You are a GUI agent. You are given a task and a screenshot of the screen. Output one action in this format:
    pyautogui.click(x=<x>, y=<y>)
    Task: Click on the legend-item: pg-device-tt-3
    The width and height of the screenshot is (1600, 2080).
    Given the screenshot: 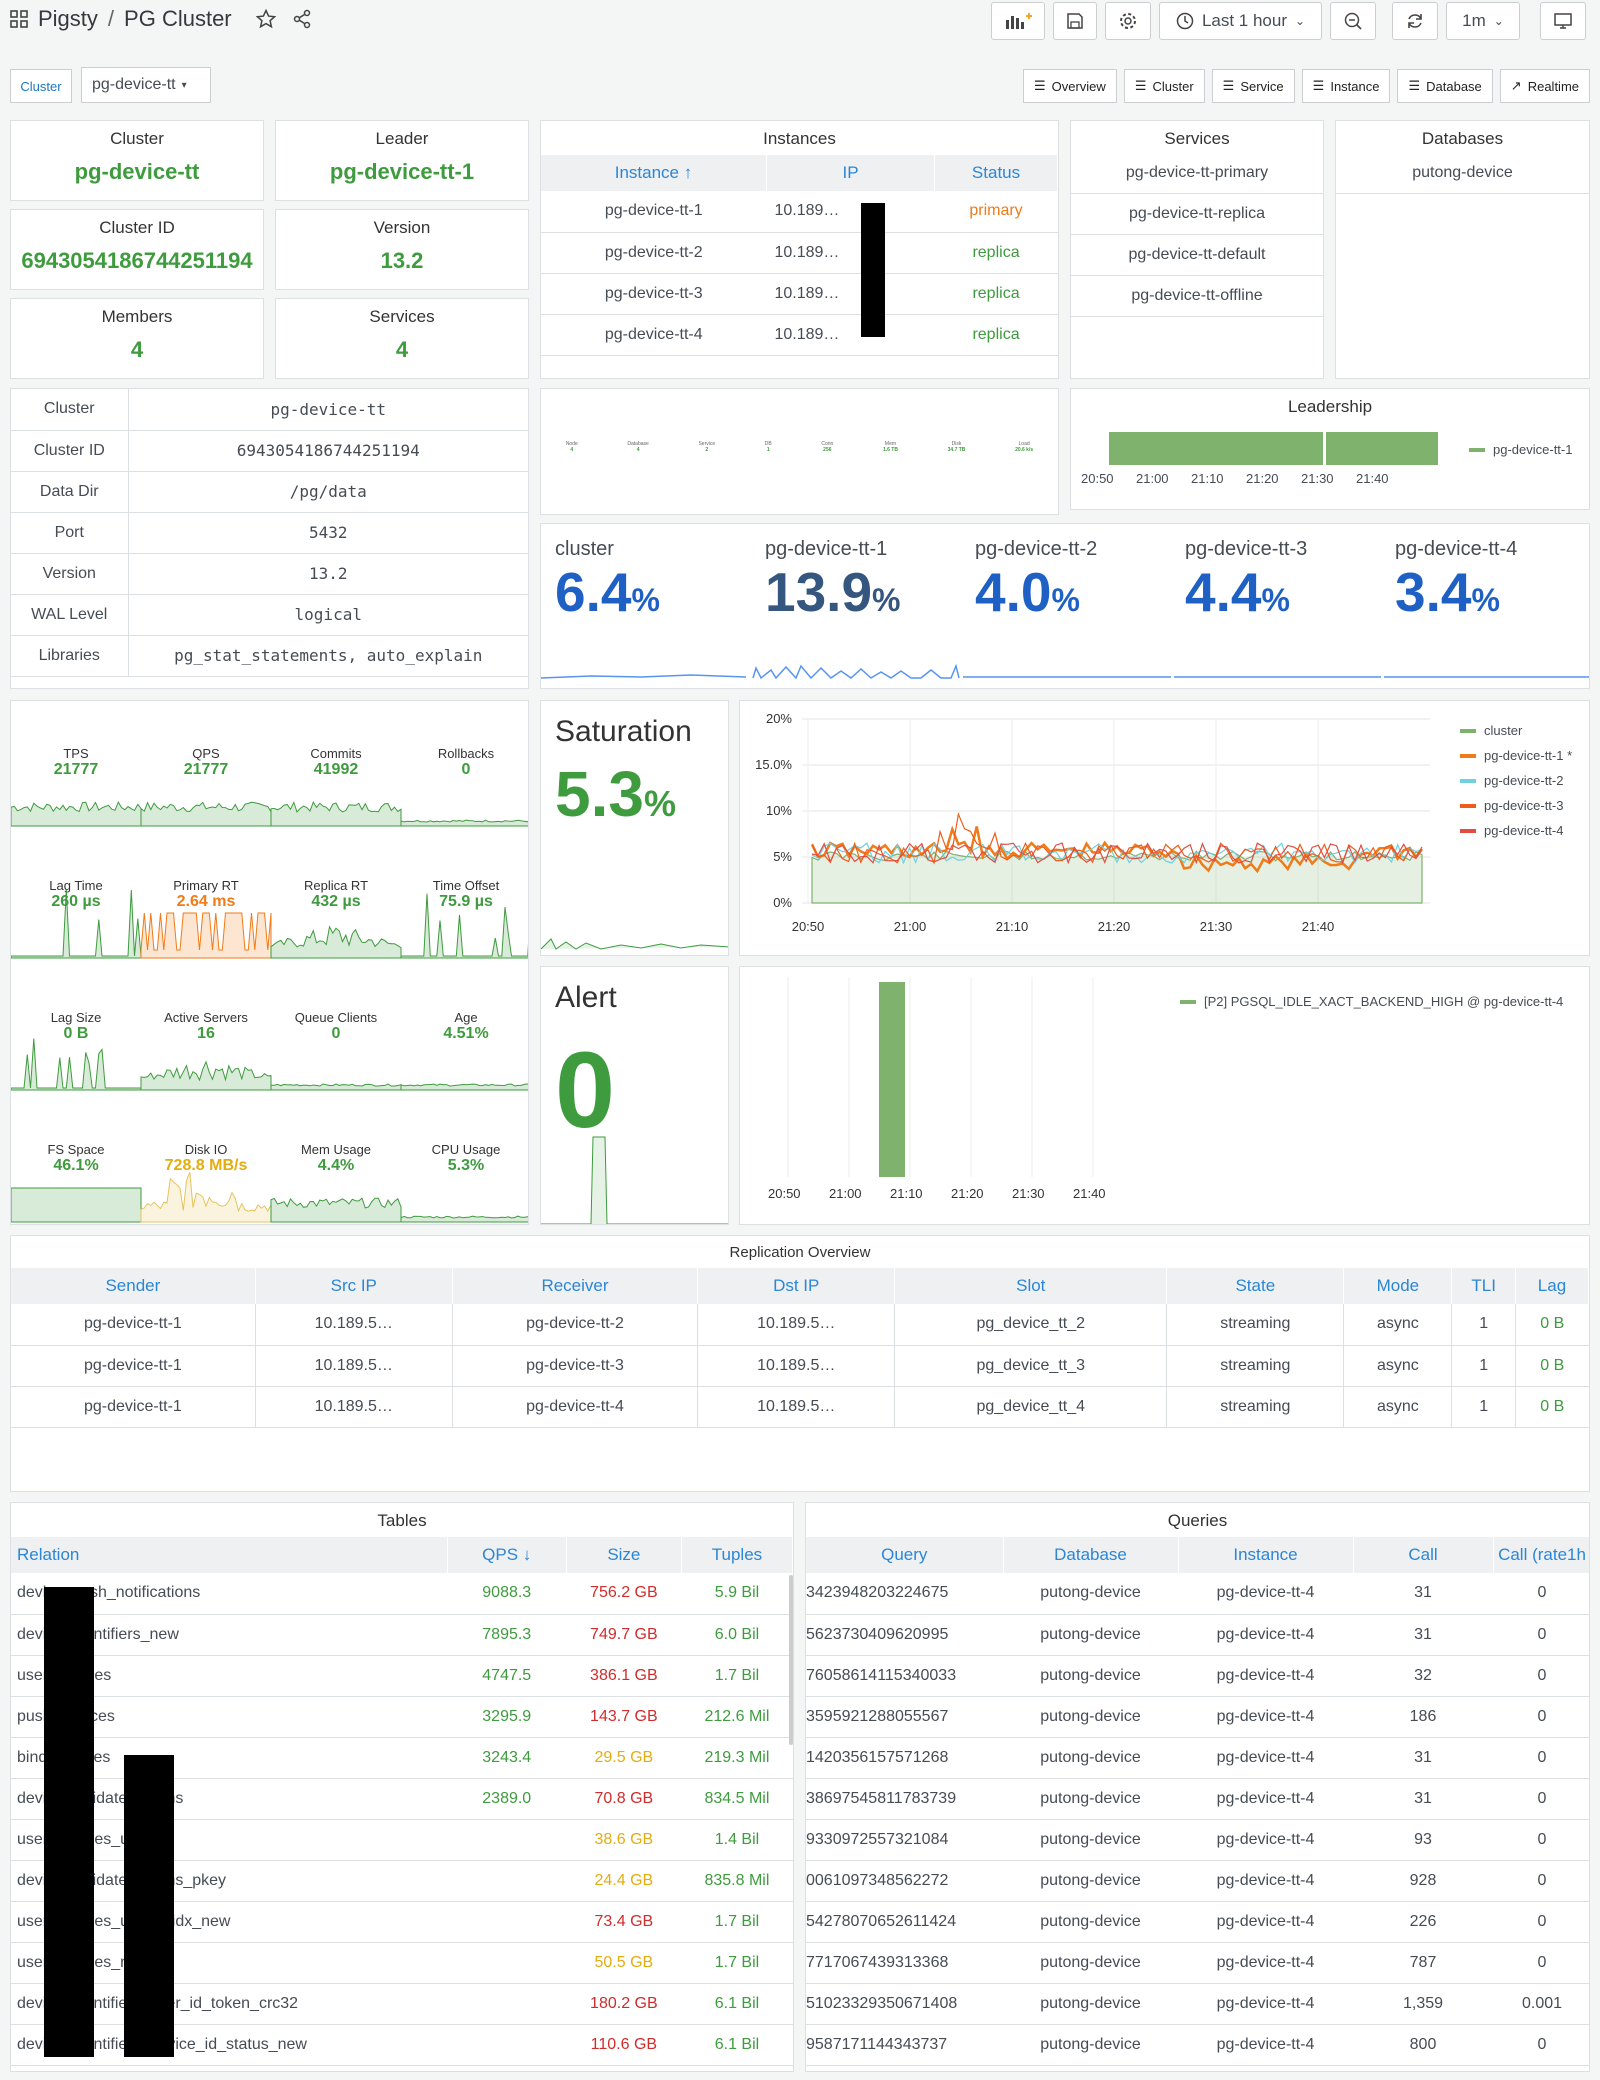 What is the action you would take?
    pyautogui.click(x=1516, y=805)
    